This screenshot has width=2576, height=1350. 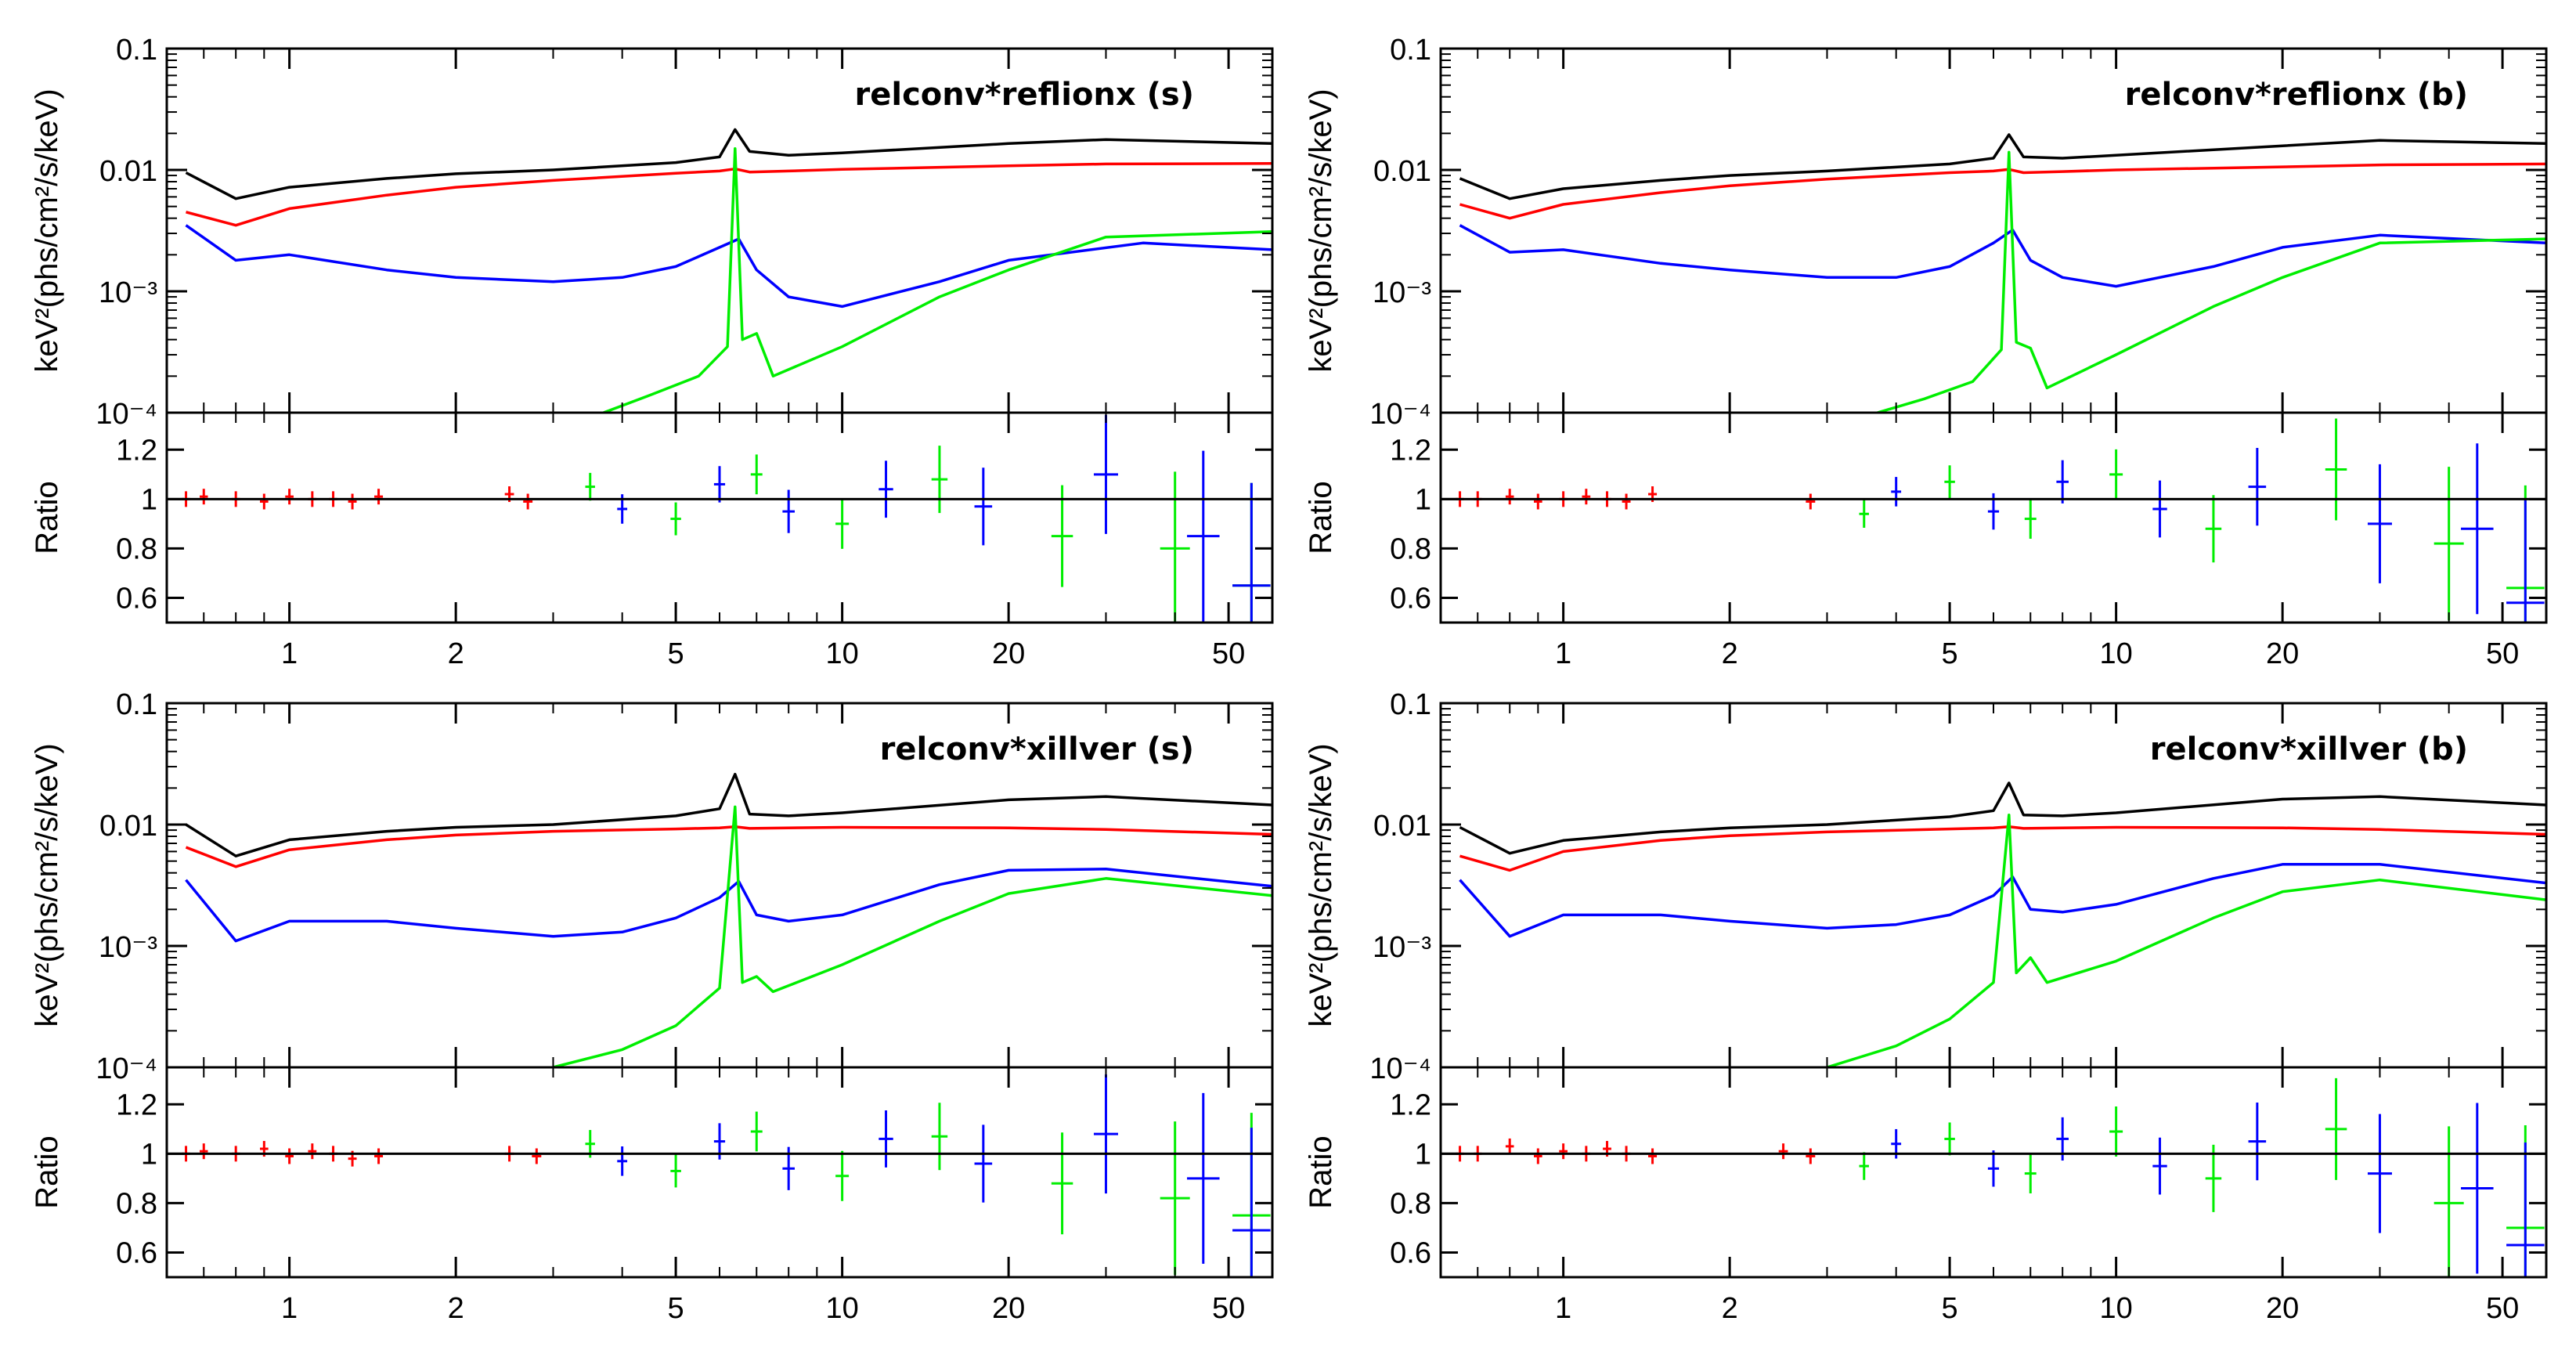 I want to click on panel-title: relconv*xillver (s), so click(x=1037, y=749).